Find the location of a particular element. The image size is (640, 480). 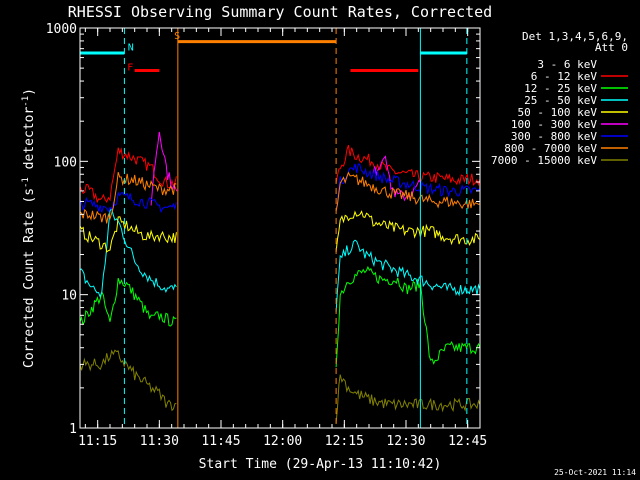

legend-entry-label: 800 - 7000 keV is located at coordinates (550, 148).